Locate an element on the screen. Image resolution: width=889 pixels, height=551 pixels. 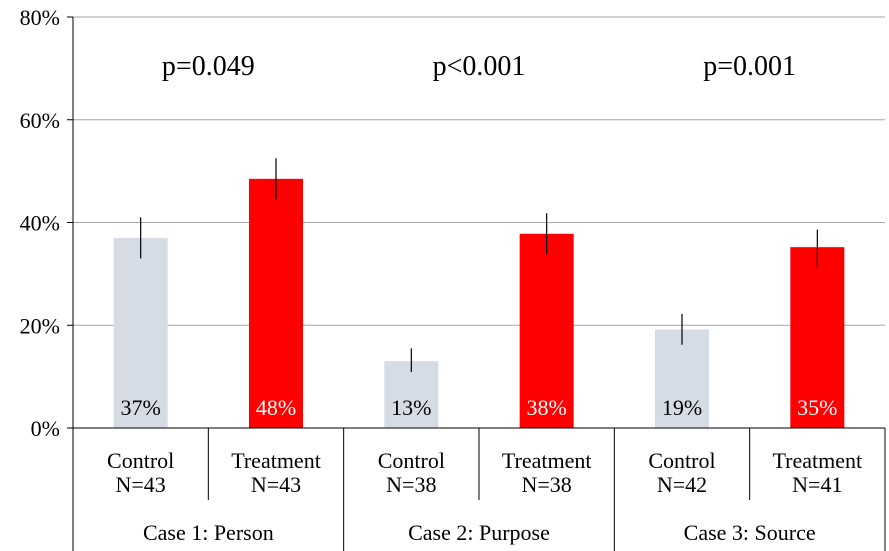
y-tick-label: 40% is located at coordinates (40, 223).